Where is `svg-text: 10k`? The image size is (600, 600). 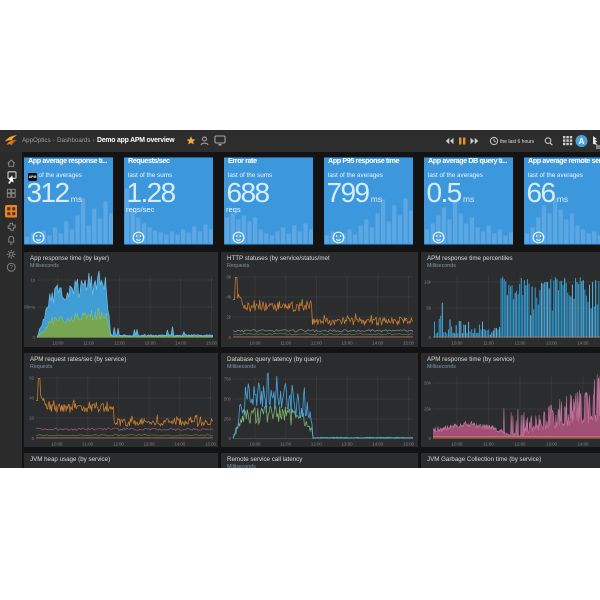 svg-text: 10k is located at coordinates (428, 282).